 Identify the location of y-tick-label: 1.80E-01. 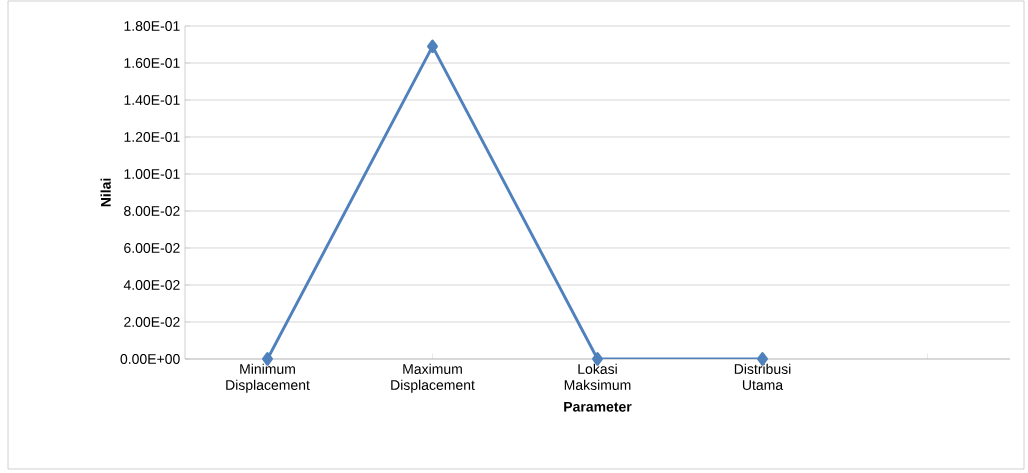
(152, 26).